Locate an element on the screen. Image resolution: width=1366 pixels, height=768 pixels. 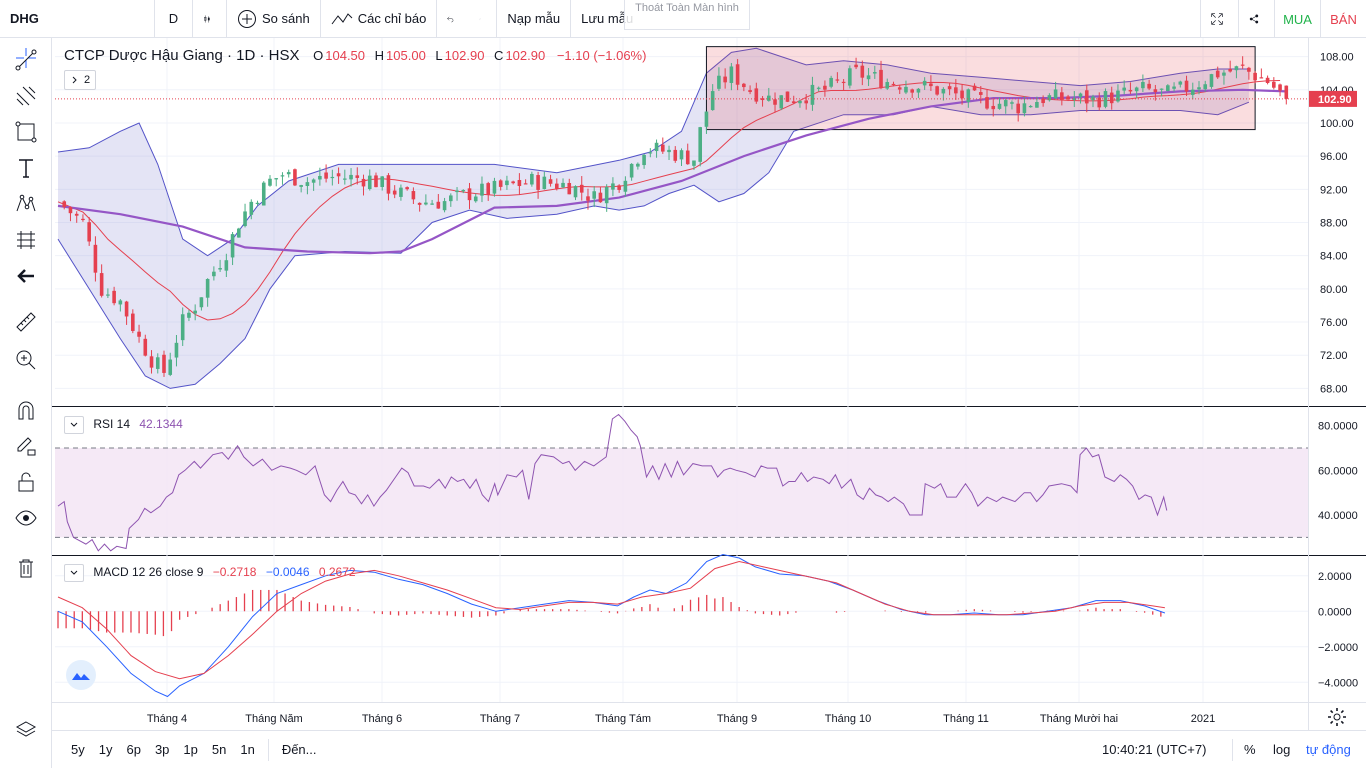
rsi-collapse-button is located at coordinates (74, 425).